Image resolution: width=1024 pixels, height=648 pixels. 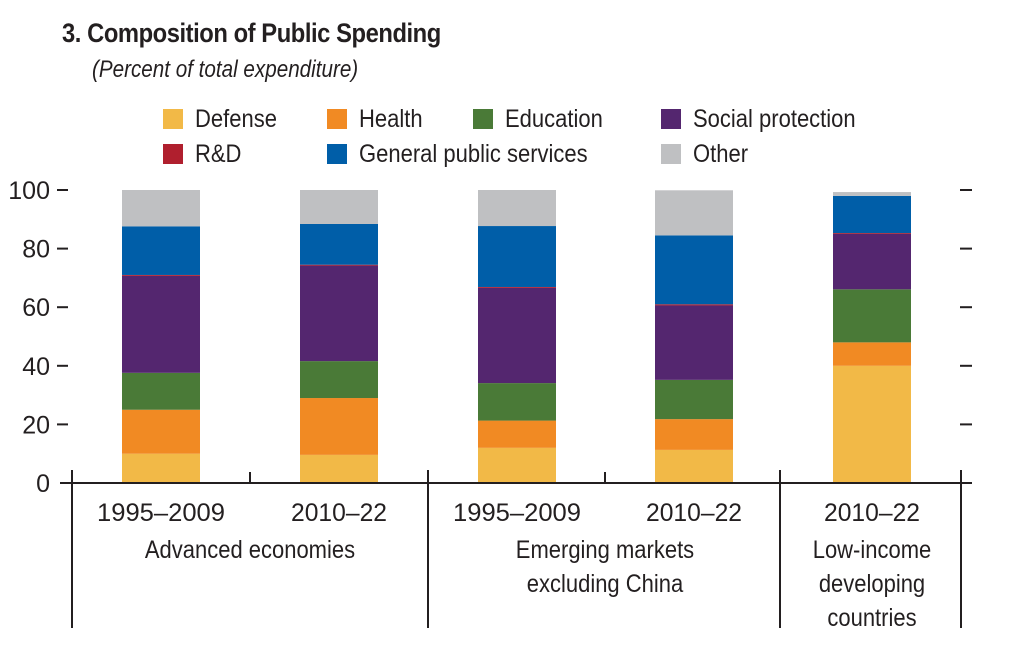 What do you see at coordinates (872, 584) in the screenshot?
I see `group-label: developing` at bounding box center [872, 584].